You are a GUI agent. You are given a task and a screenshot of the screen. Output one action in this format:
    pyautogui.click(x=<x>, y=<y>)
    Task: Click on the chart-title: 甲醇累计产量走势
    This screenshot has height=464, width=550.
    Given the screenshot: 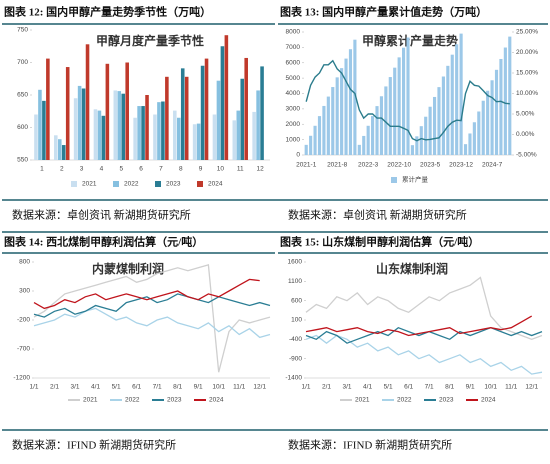 What is the action you would take?
    pyautogui.click(x=410, y=40)
    